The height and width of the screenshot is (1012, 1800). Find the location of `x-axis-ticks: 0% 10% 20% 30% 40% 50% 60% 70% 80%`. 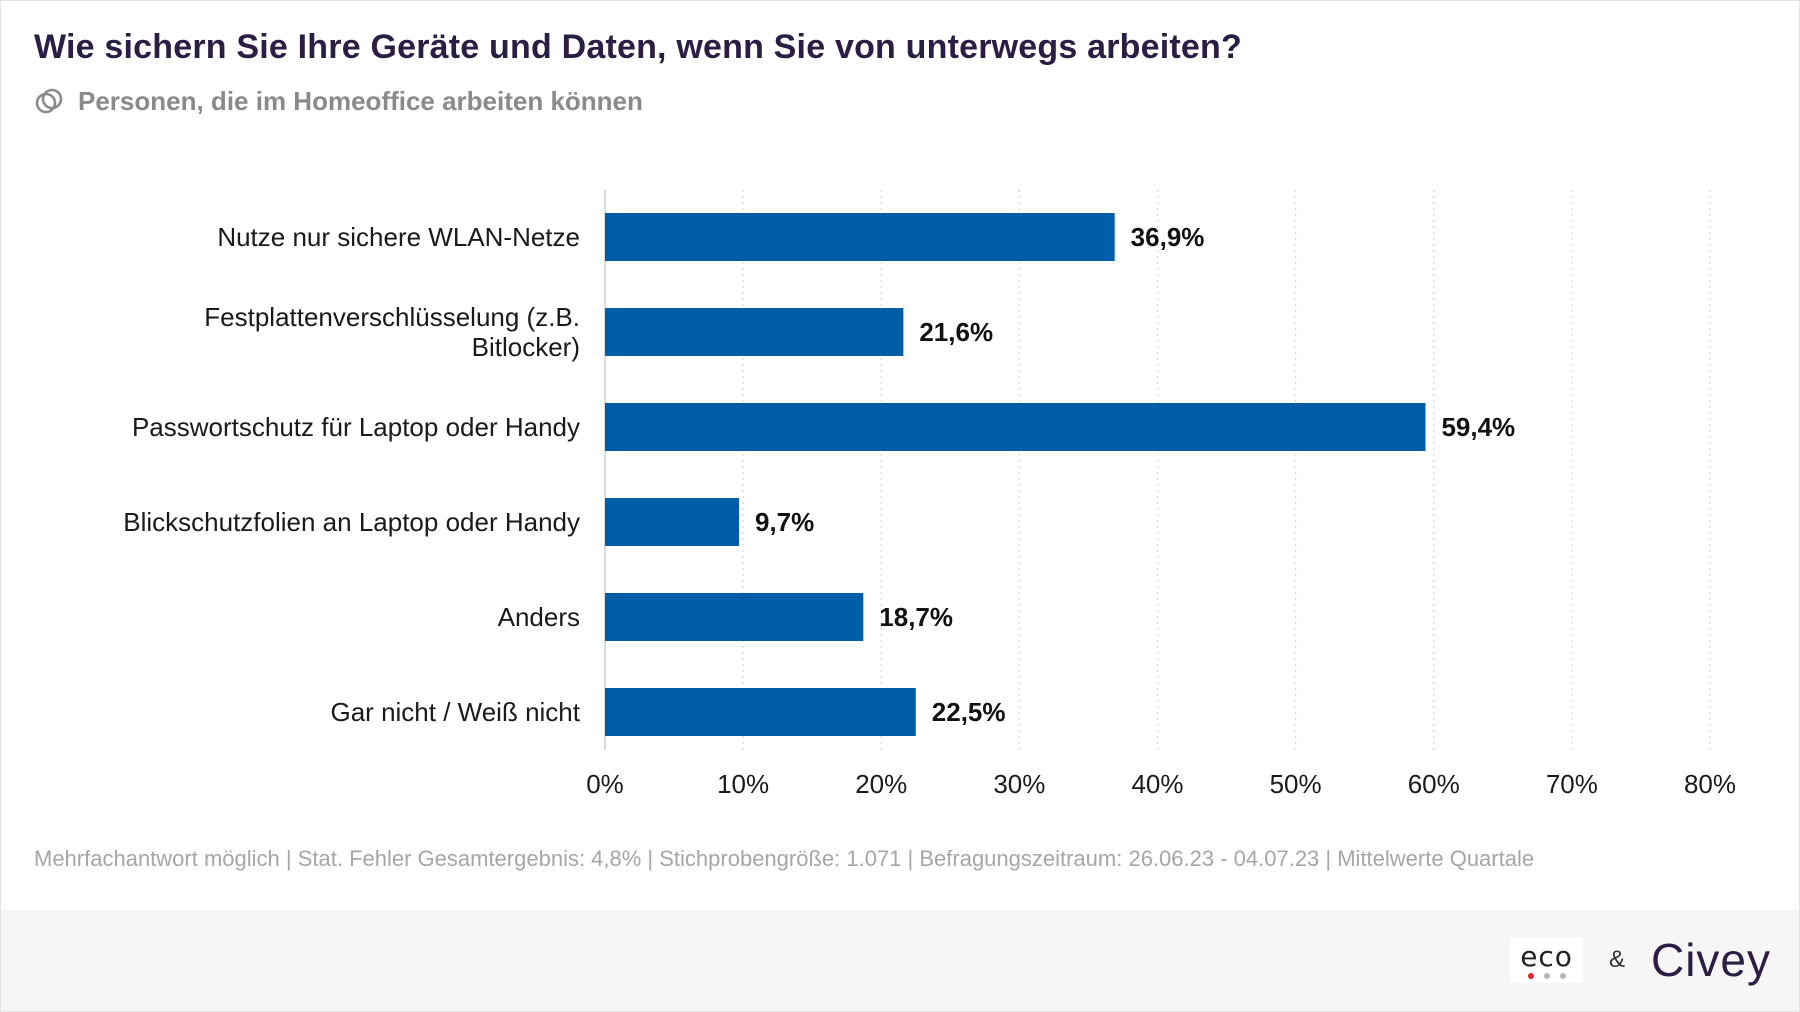

x-axis-ticks: 0% 10% 20% 30% 40% 50% 60% 70% 80% is located at coordinates (1161, 784).